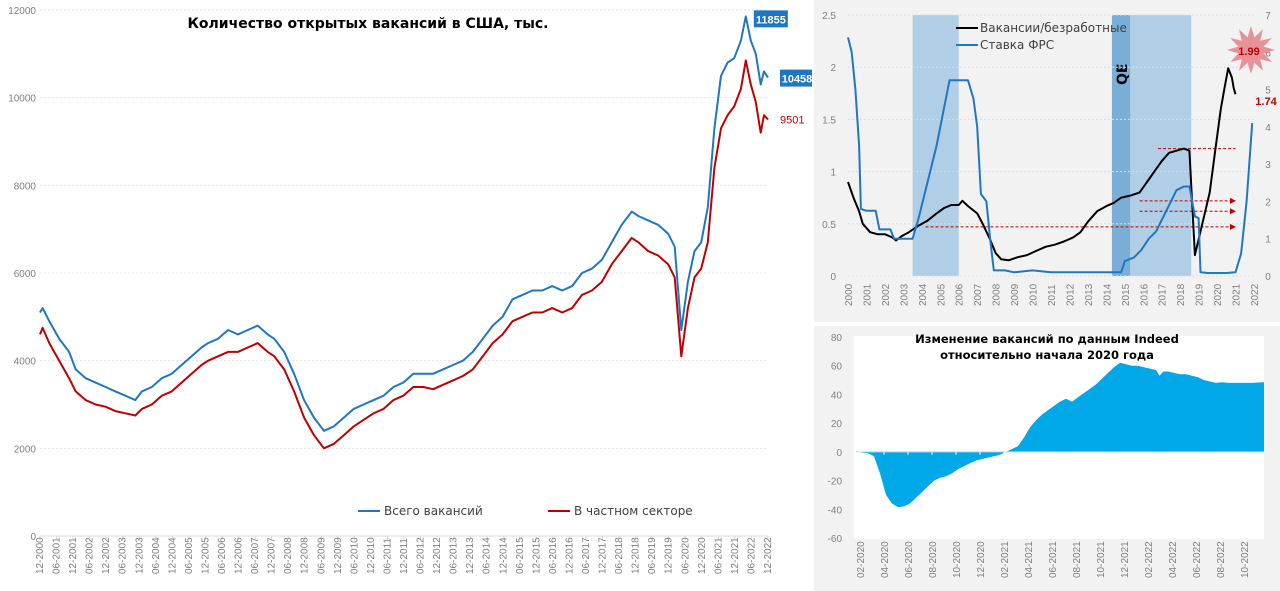 The width and height of the screenshot is (1280, 591). Describe the element at coordinates (861, 559) in the screenshot. I see `x-tick-label: 02-2020` at that location.